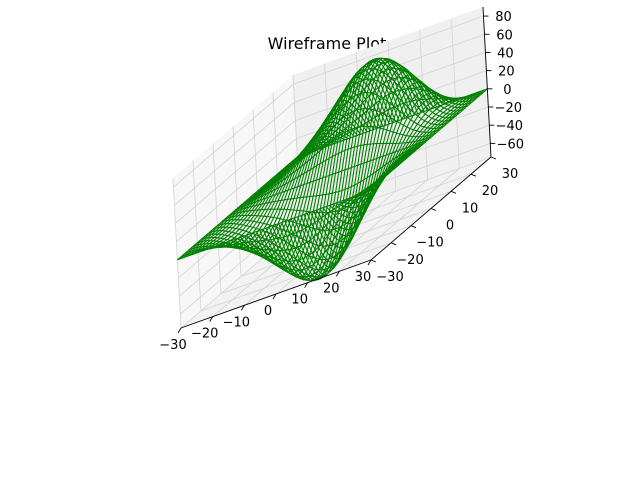  What do you see at coordinates (268, 311) in the screenshot?
I see `x-tick-label: 0` at bounding box center [268, 311].